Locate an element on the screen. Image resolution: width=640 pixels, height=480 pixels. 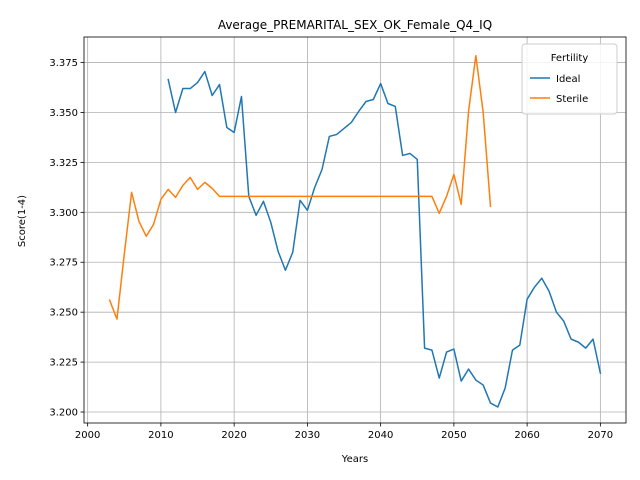
x-tick-label: 2050 is located at coordinates (453, 435).